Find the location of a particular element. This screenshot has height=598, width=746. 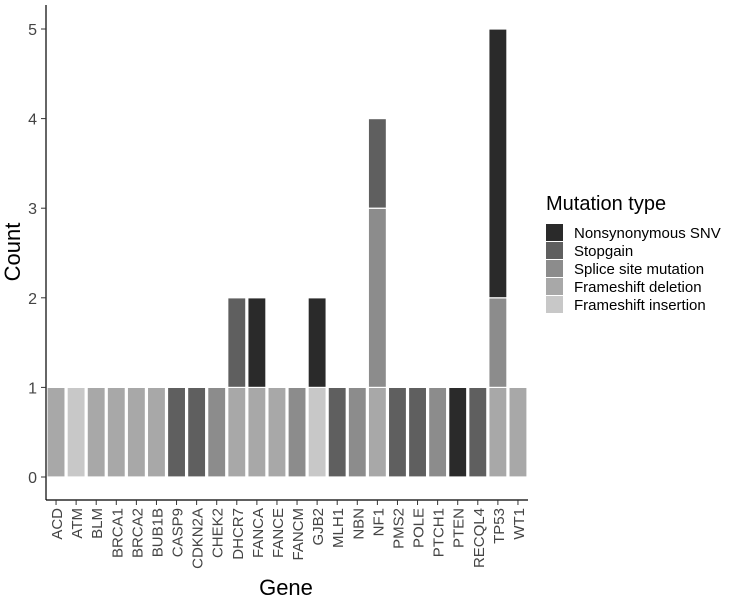

x-tick-label: CHEK2 is located at coordinates (218, 533).